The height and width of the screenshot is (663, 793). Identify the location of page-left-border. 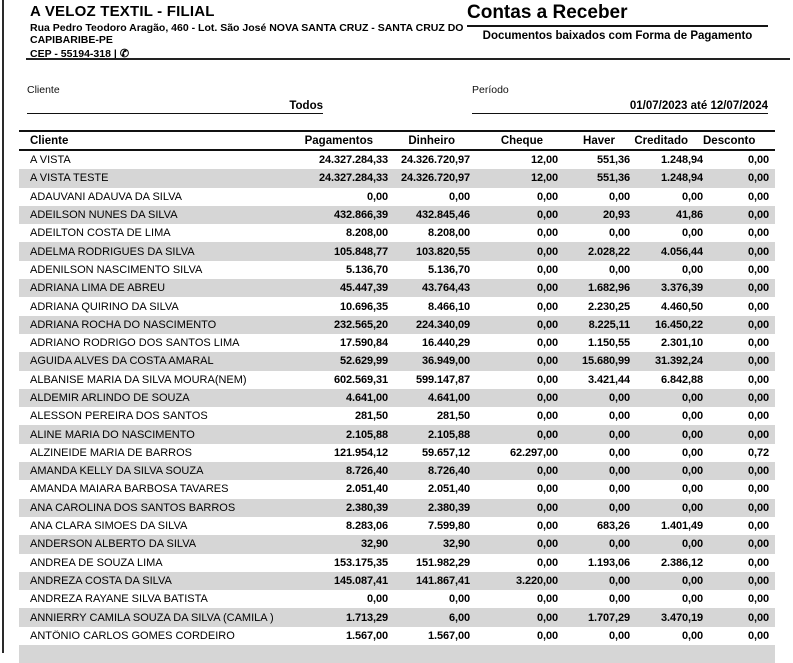
(3, 326).